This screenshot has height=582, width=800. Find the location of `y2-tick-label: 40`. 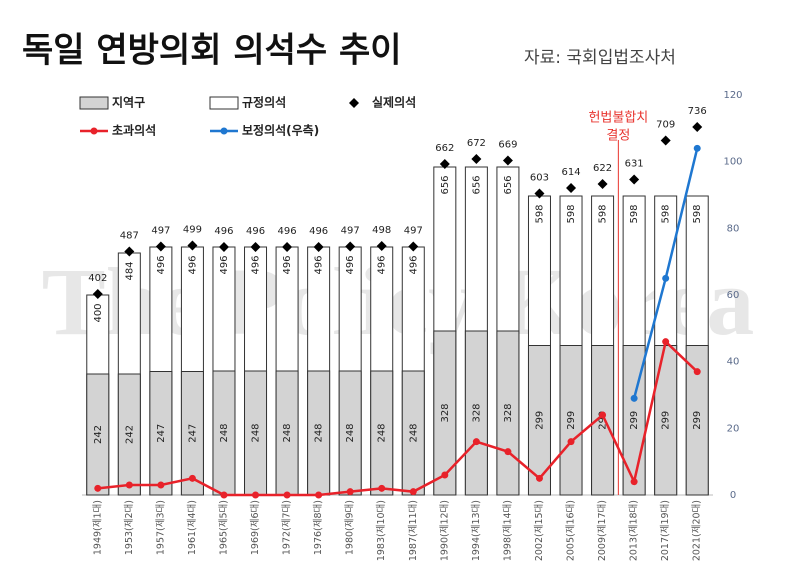

y2-tick-label: 40 is located at coordinates (733, 362).